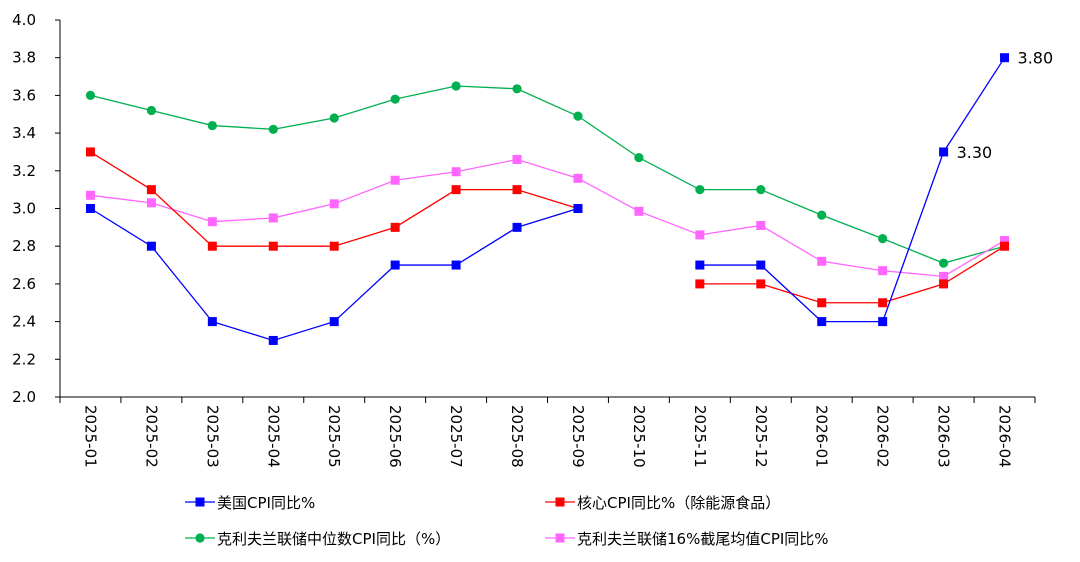 The width and height of the screenshot is (1080, 562). I want to click on x-tick-label: 2025-02, so click(151, 436).